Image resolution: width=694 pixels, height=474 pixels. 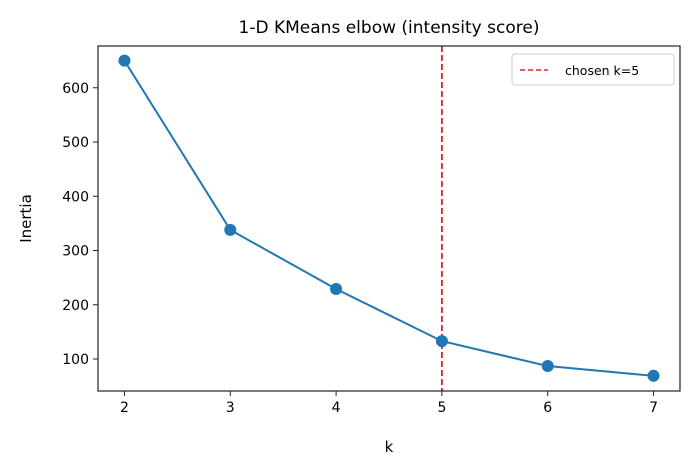 What do you see at coordinates (653, 375) in the screenshot?
I see `data-point-k7` at bounding box center [653, 375].